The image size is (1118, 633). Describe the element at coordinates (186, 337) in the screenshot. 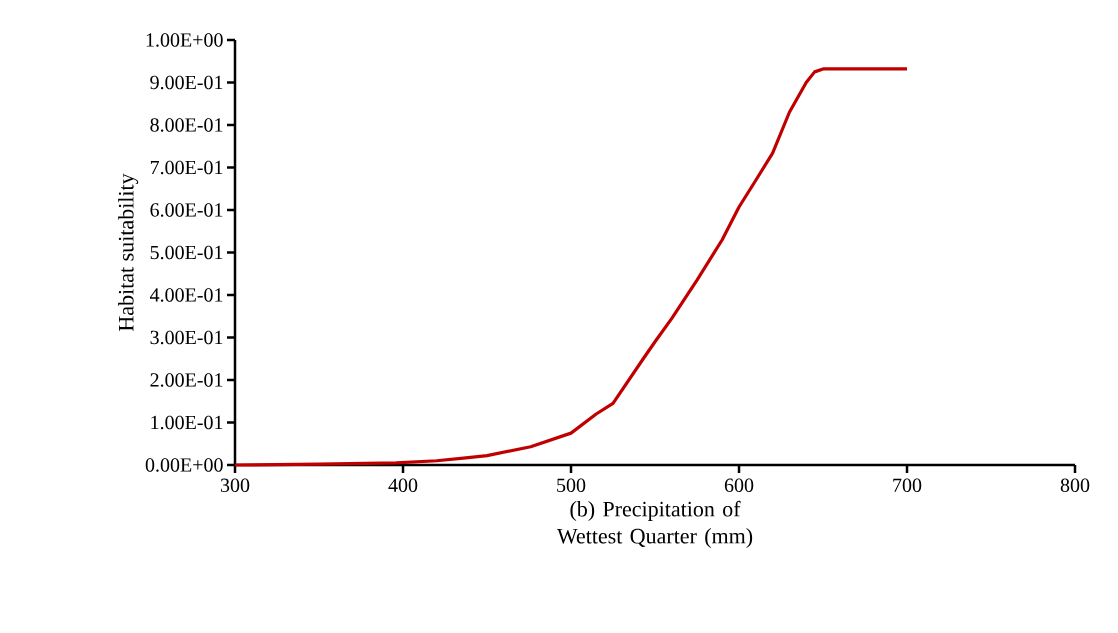

I see `y-tick-label: 3.00E-01` at that location.